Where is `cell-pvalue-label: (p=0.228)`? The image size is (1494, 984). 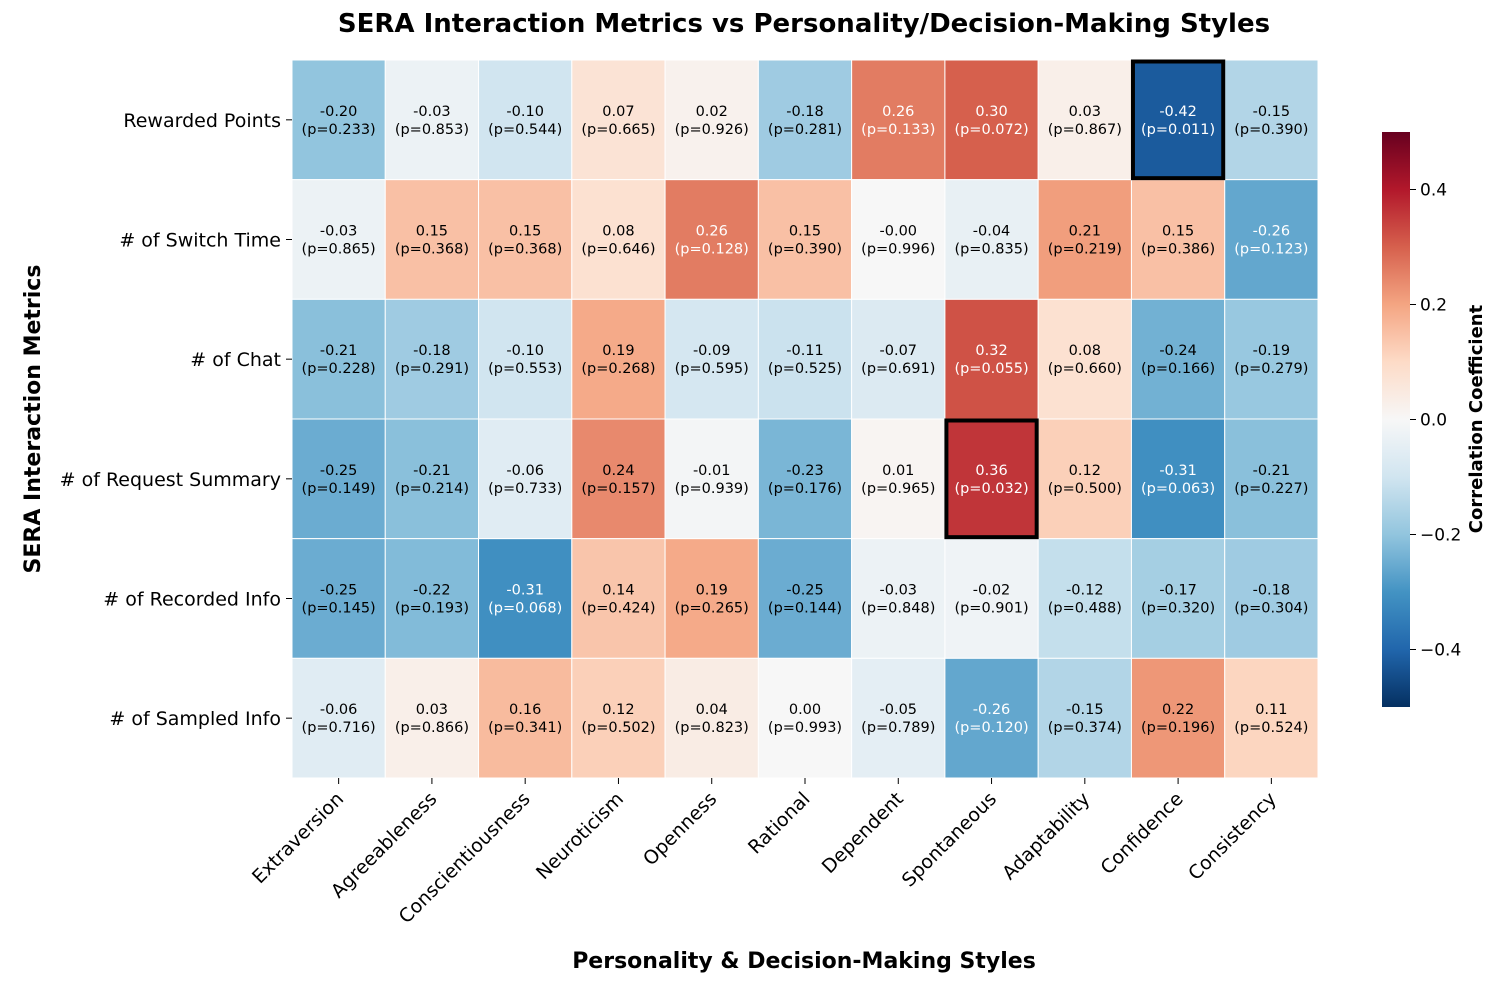 cell-pvalue-label: (p=0.228) is located at coordinates (339, 369).